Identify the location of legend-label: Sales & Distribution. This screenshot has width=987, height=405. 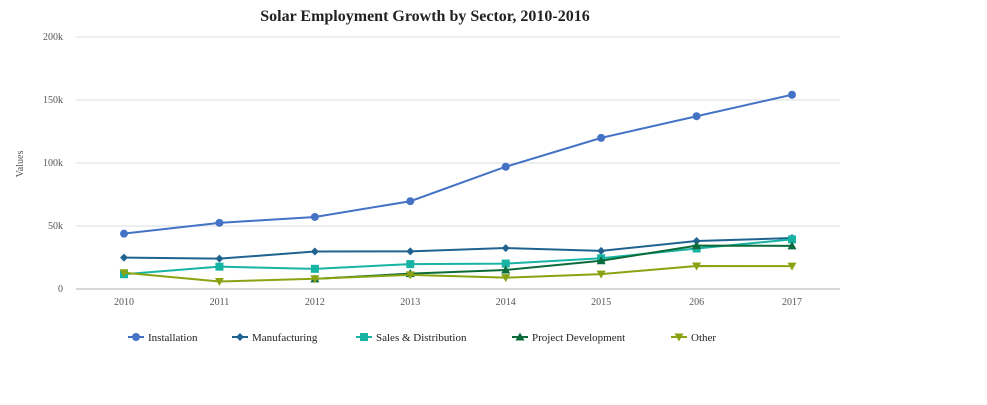
(421, 338).